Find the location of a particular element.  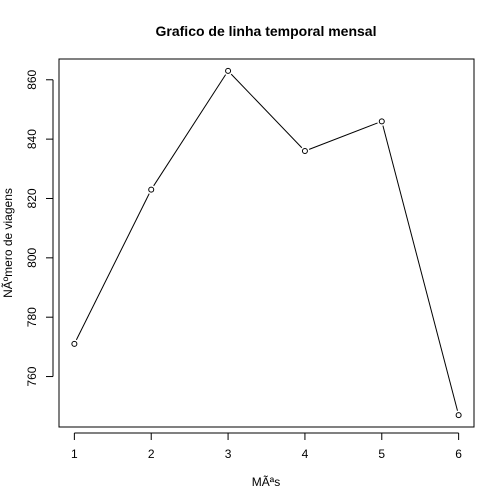

x-tick-label: 6 is located at coordinates (458, 454).